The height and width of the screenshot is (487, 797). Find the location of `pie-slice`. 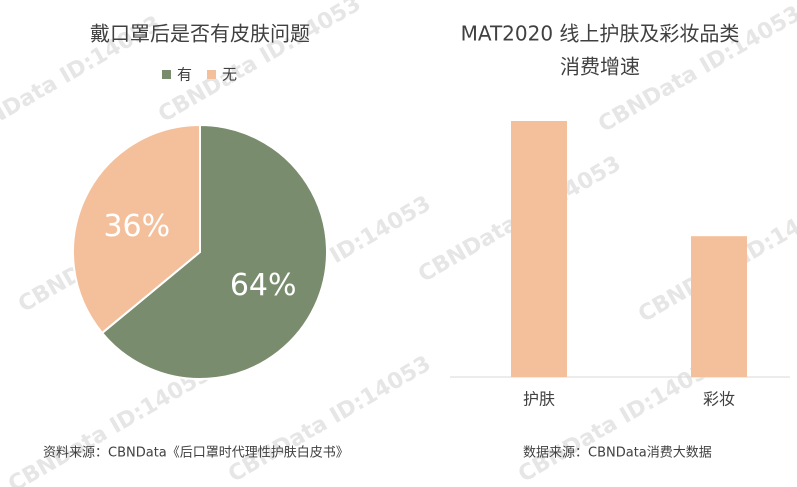

pie-slice is located at coordinates (136, 229).